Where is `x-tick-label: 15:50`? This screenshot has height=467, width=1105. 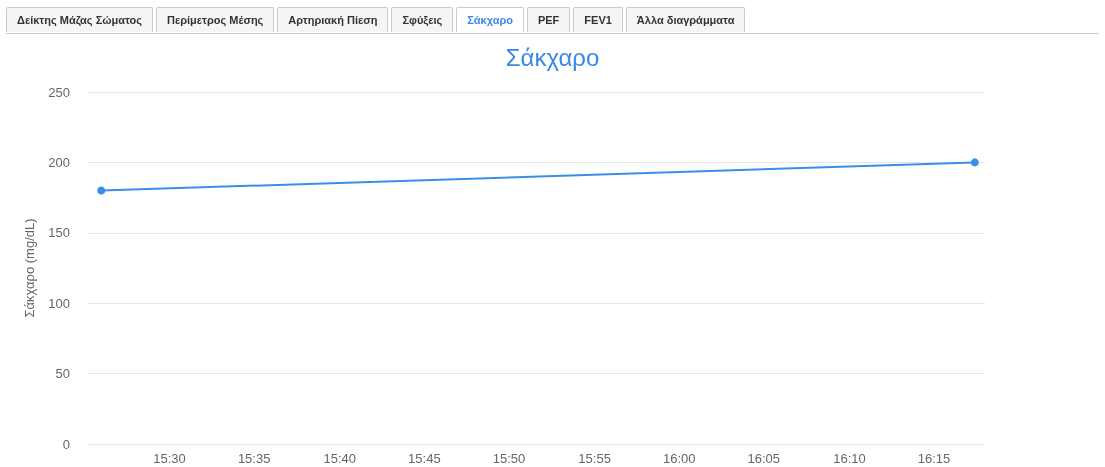
x-tick-label: 15:50 is located at coordinates (509, 458).